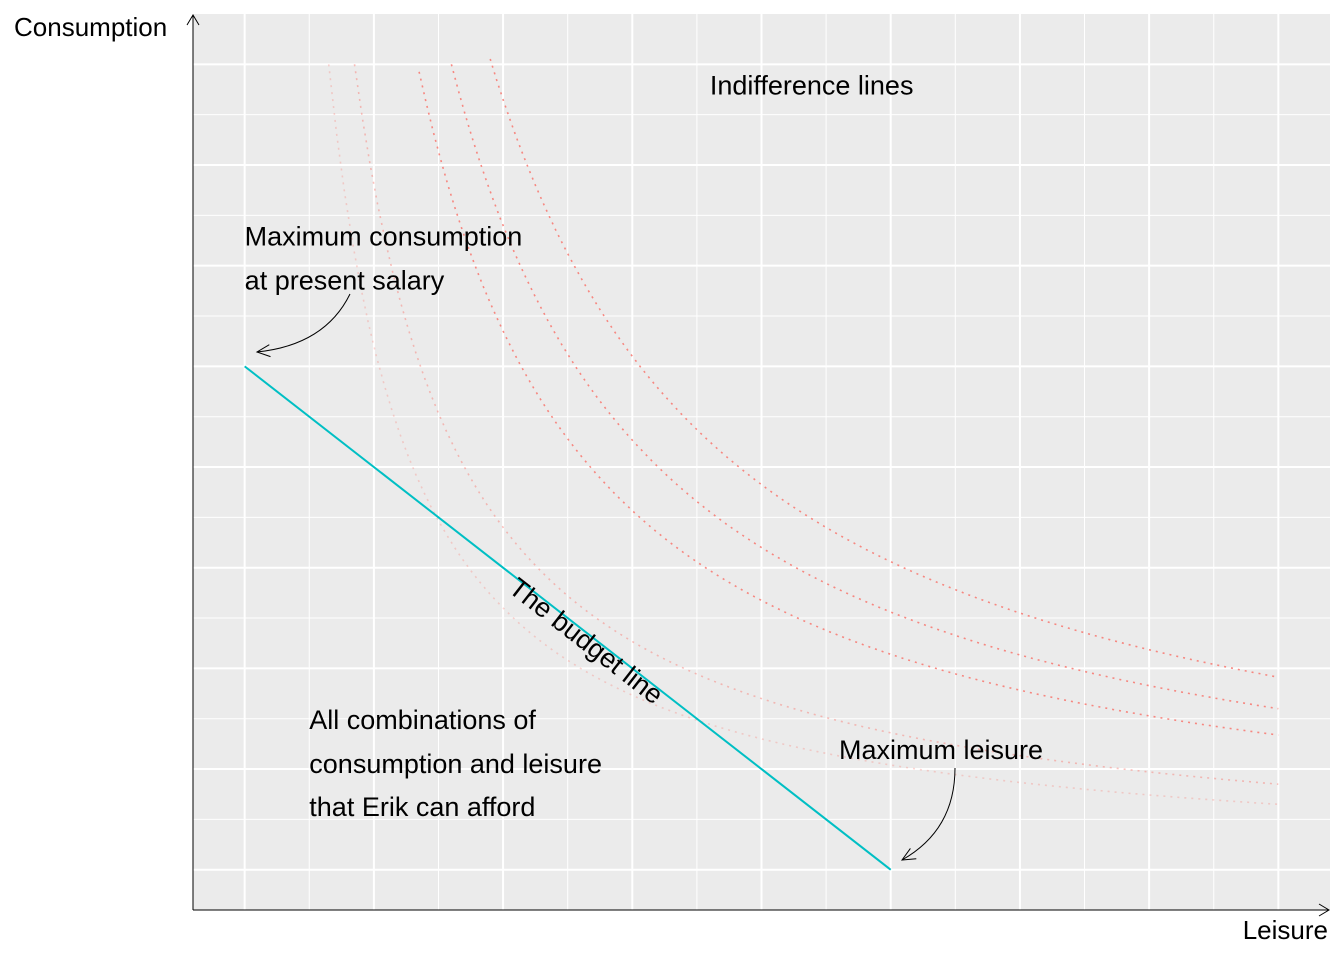  I want to click on max-leisure-label: Maximum leisure, so click(941, 750).